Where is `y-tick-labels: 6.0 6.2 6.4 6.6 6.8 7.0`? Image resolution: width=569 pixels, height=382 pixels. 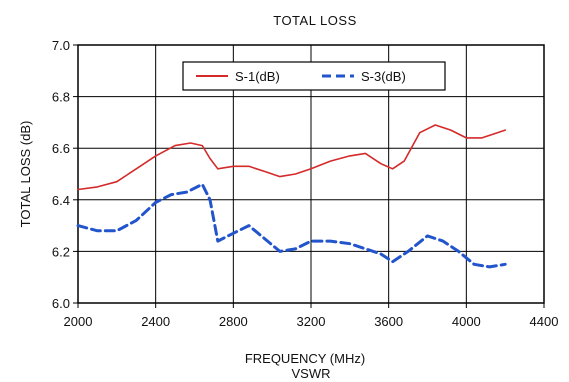
y-tick-labels: 6.0 6.2 6.4 6.6 6.8 7.0 is located at coordinates (61, 174).